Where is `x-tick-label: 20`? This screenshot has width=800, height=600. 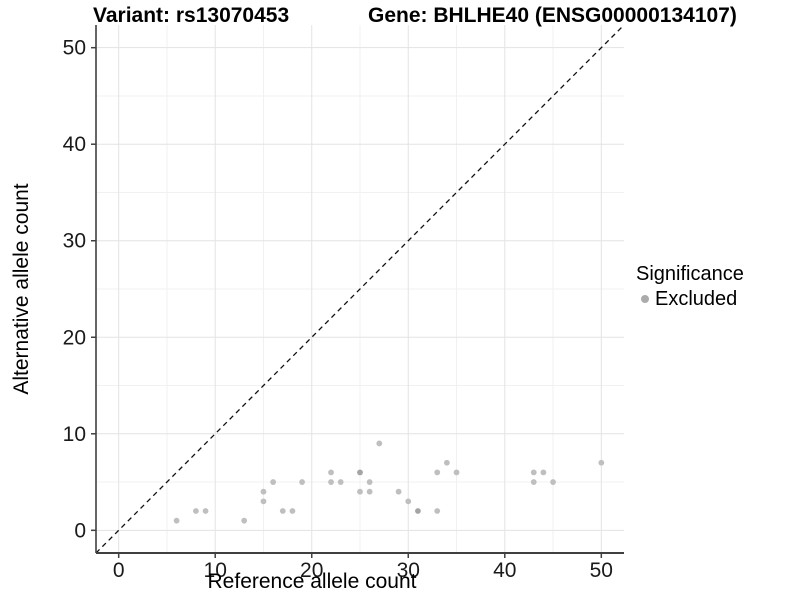 x-tick-label: 20 is located at coordinates (311, 570).